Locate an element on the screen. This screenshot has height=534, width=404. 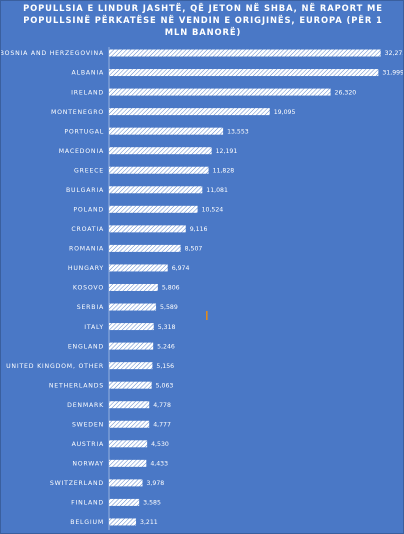
value-label: 19,095 is located at coordinates (285, 112).